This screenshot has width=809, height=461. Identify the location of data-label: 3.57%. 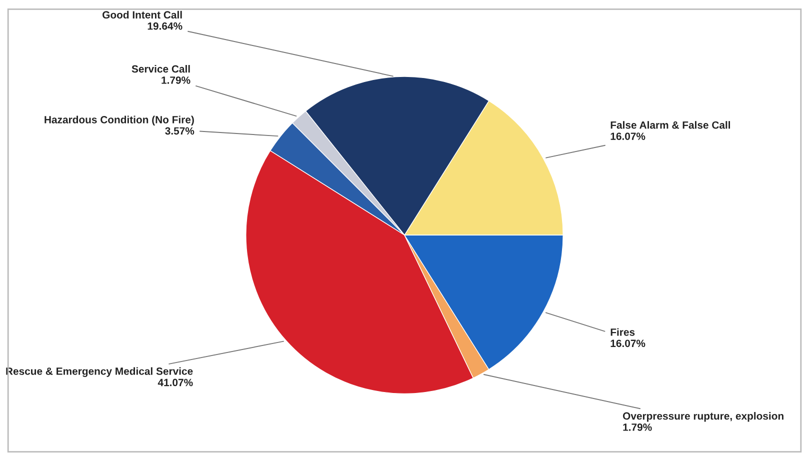
(179, 131).